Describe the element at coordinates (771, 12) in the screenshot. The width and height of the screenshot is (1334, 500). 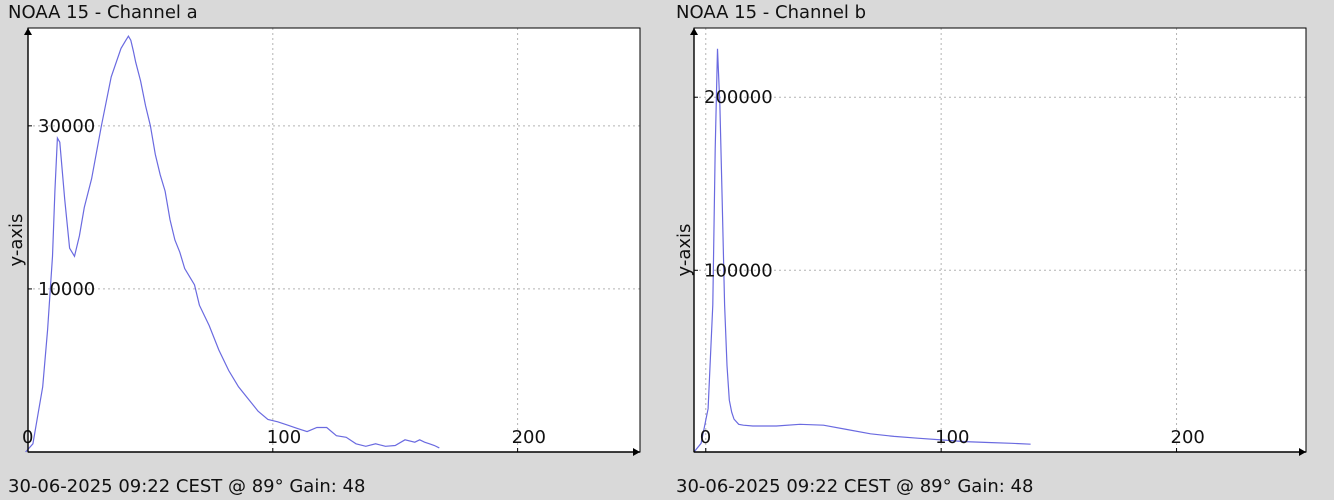
I see `chart-title: NOAA 15 - Channel b` at that location.